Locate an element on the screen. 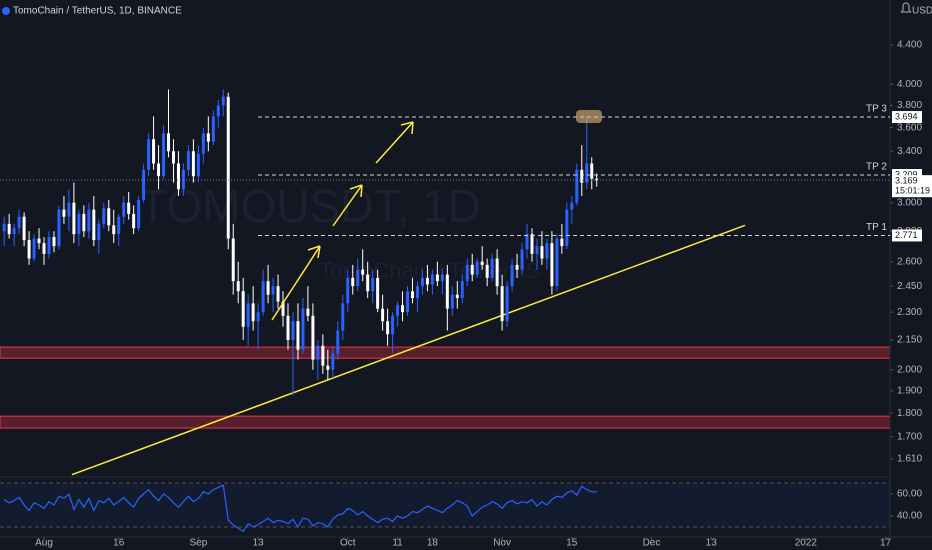 This screenshot has width=932, height=550. y-tick-label: 3.600 is located at coordinates (909, 127).